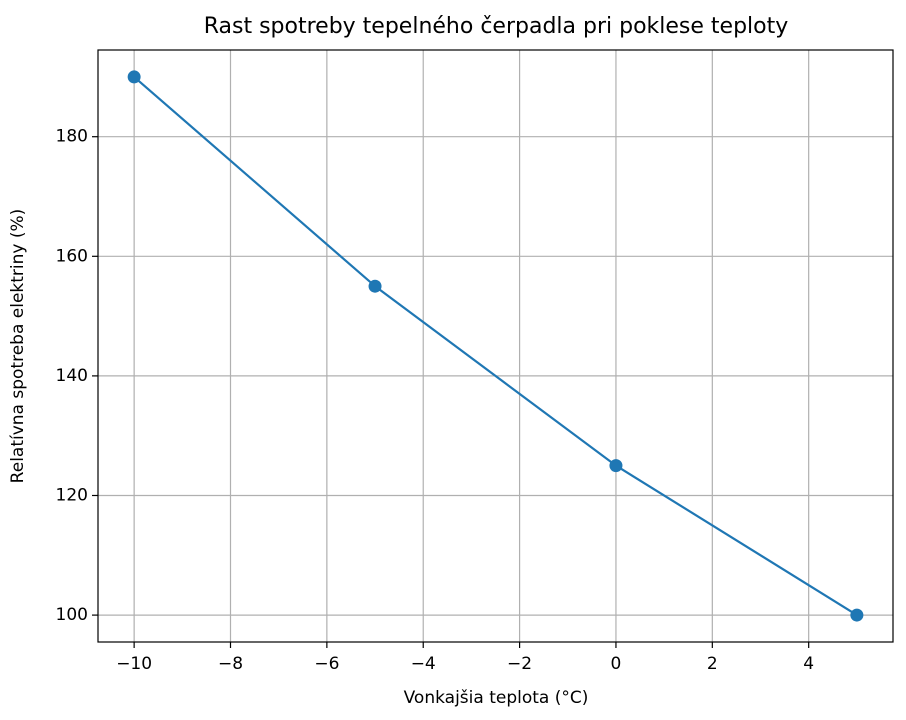 The width and height of the screenshot is (906, 720). Describe the element at coordinates (519, 664) in the screenshot. I see `x-tick-label: −2` at that location.